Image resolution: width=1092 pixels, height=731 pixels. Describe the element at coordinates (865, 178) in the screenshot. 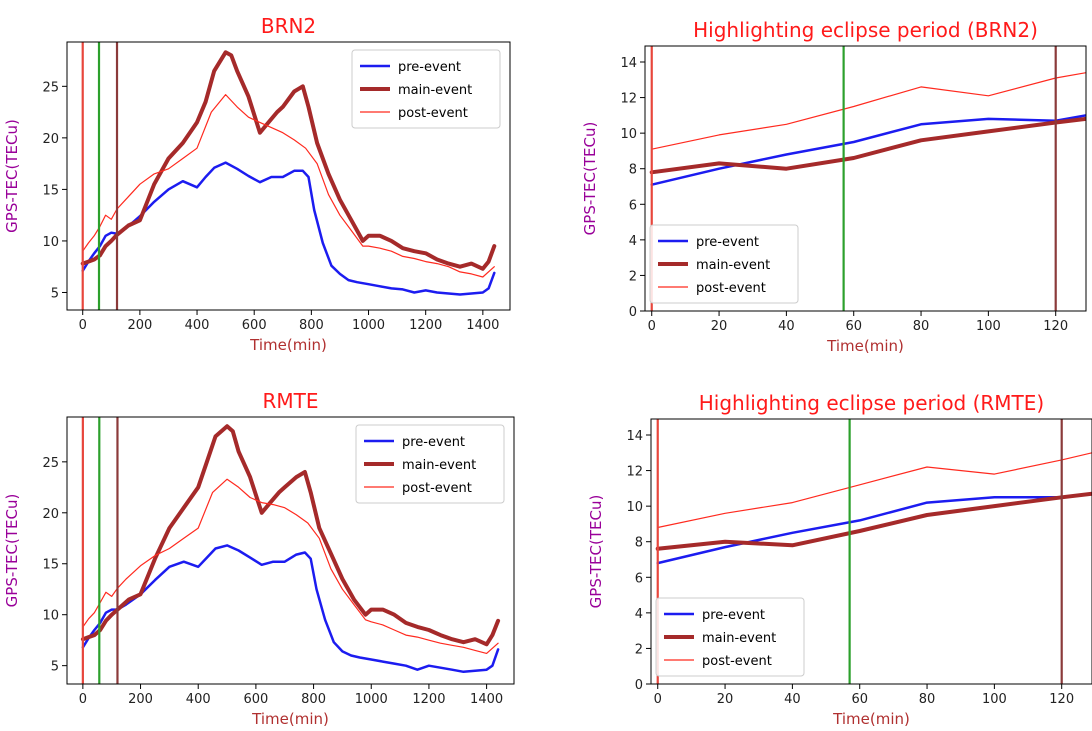

I see `axes-frame` at that location.